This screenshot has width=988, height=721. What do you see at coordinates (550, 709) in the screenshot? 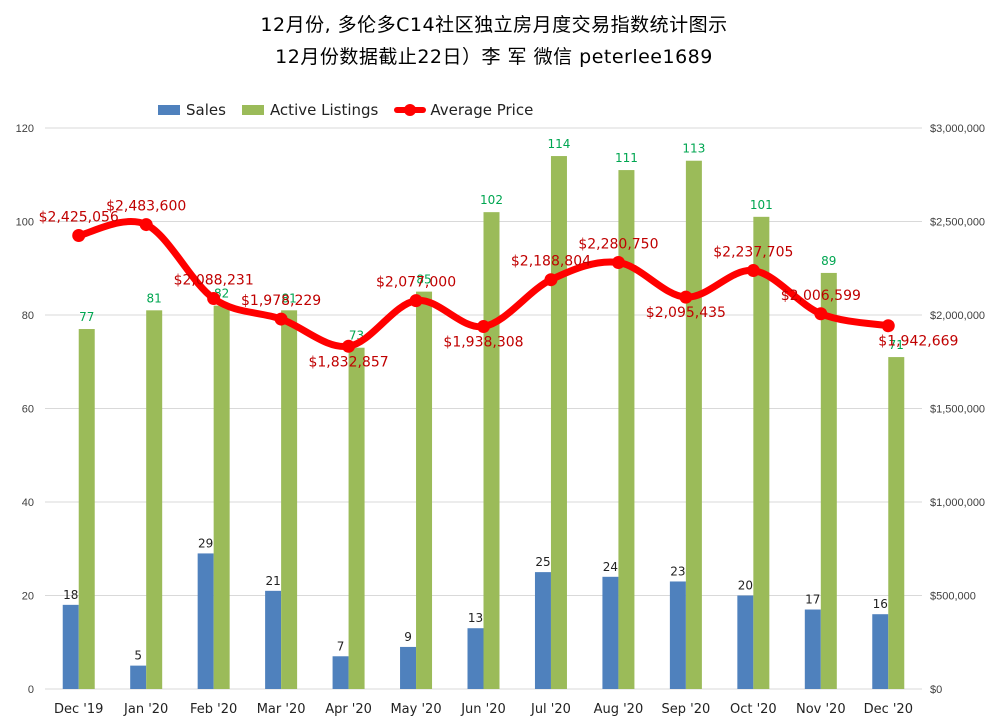
I see `x-axis-tick-label: Jul '20` at bounding box center [550, 709].